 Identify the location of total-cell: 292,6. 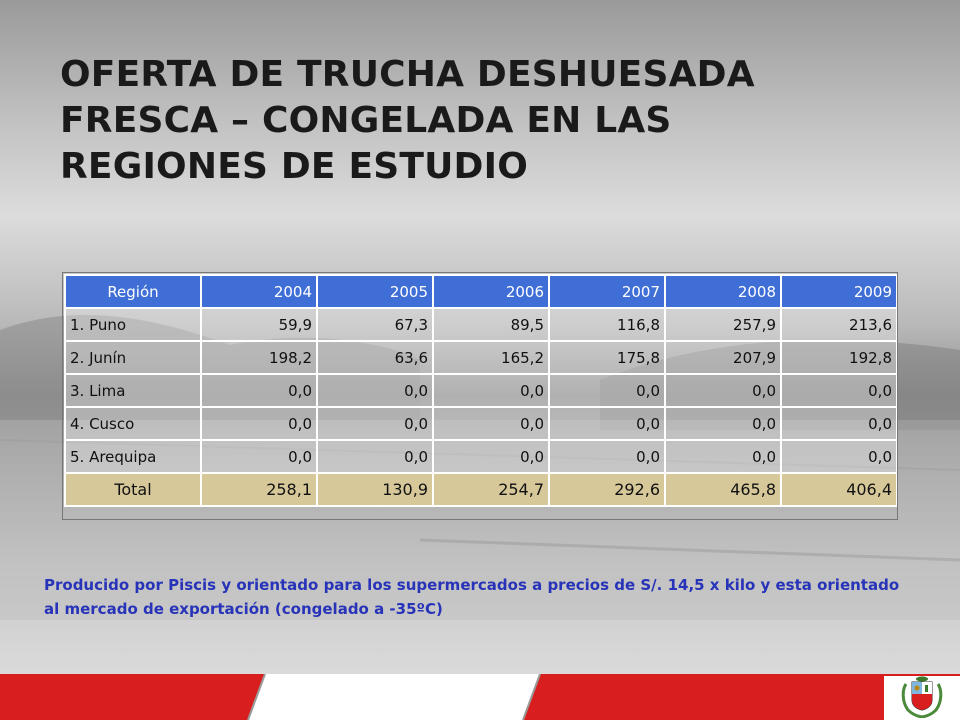
(607, 489).